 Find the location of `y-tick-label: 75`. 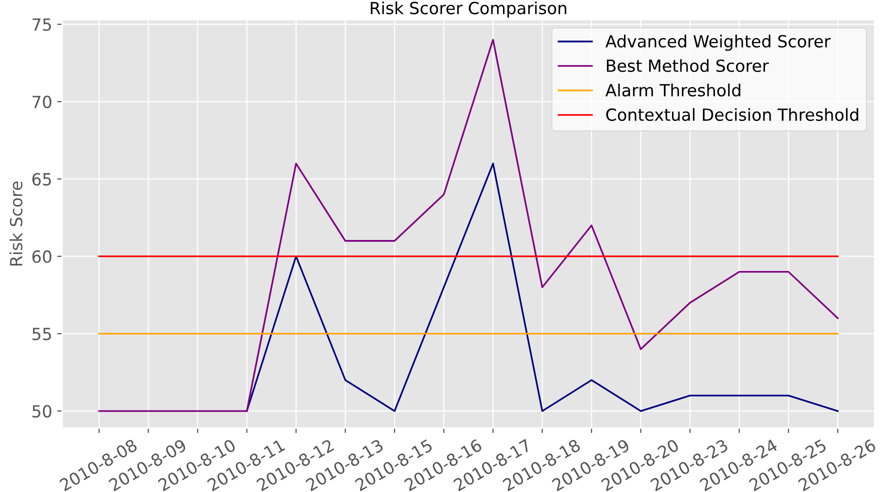

y-tick-label: 75 is located at coordinates (41, 24).